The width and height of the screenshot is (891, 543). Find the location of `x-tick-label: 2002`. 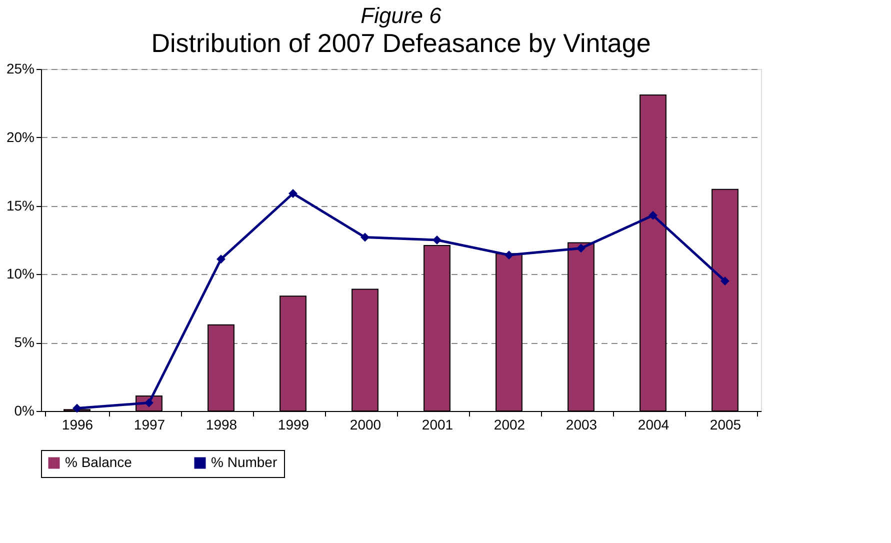

x-tick-label: 2002 is located at coordinates (510, 424).